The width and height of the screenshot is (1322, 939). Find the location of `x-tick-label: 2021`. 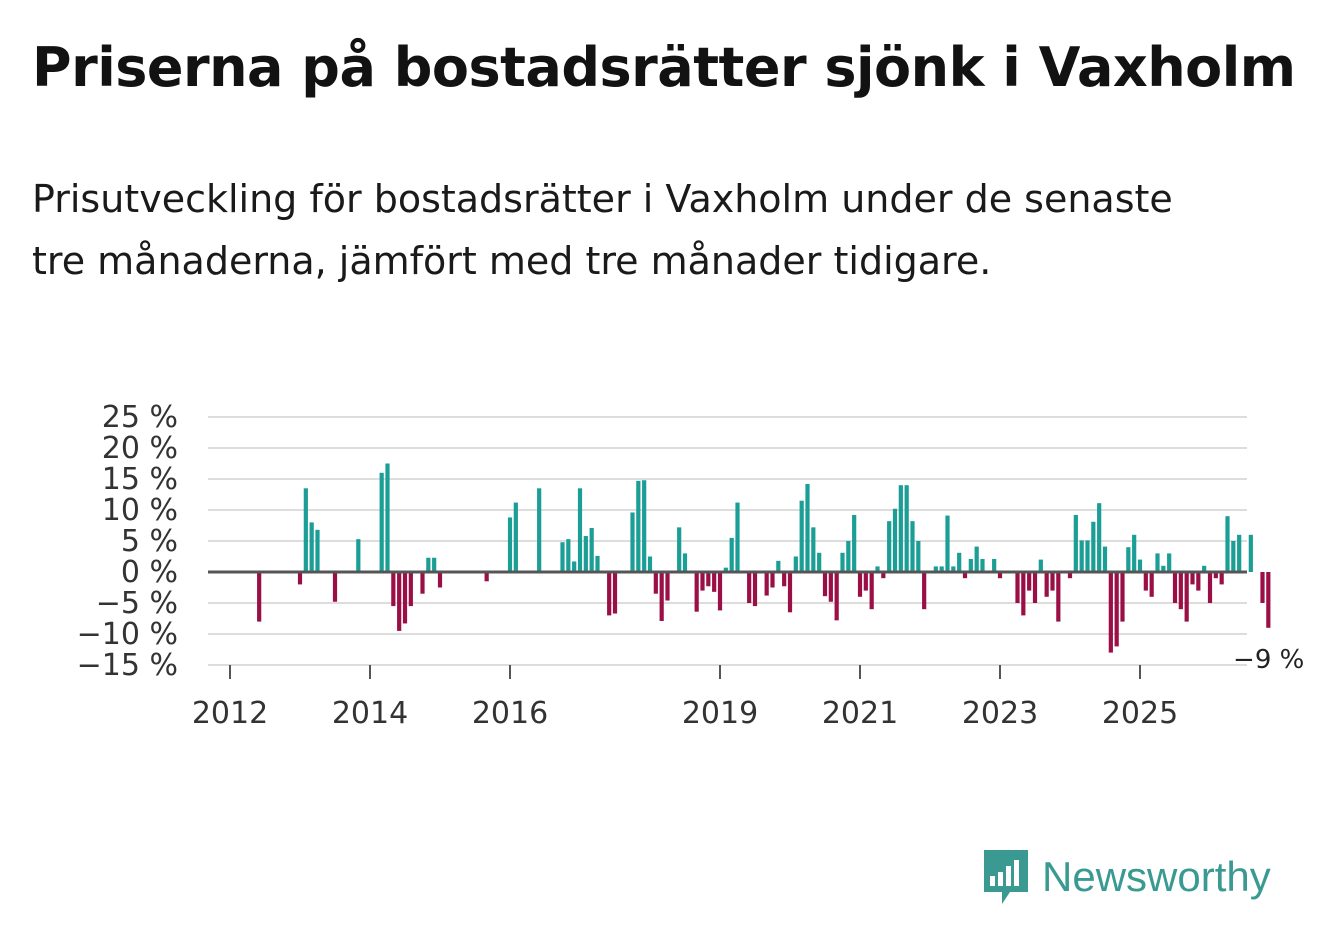

x-tick-label: 2021 is located at coordinates (860, 713).